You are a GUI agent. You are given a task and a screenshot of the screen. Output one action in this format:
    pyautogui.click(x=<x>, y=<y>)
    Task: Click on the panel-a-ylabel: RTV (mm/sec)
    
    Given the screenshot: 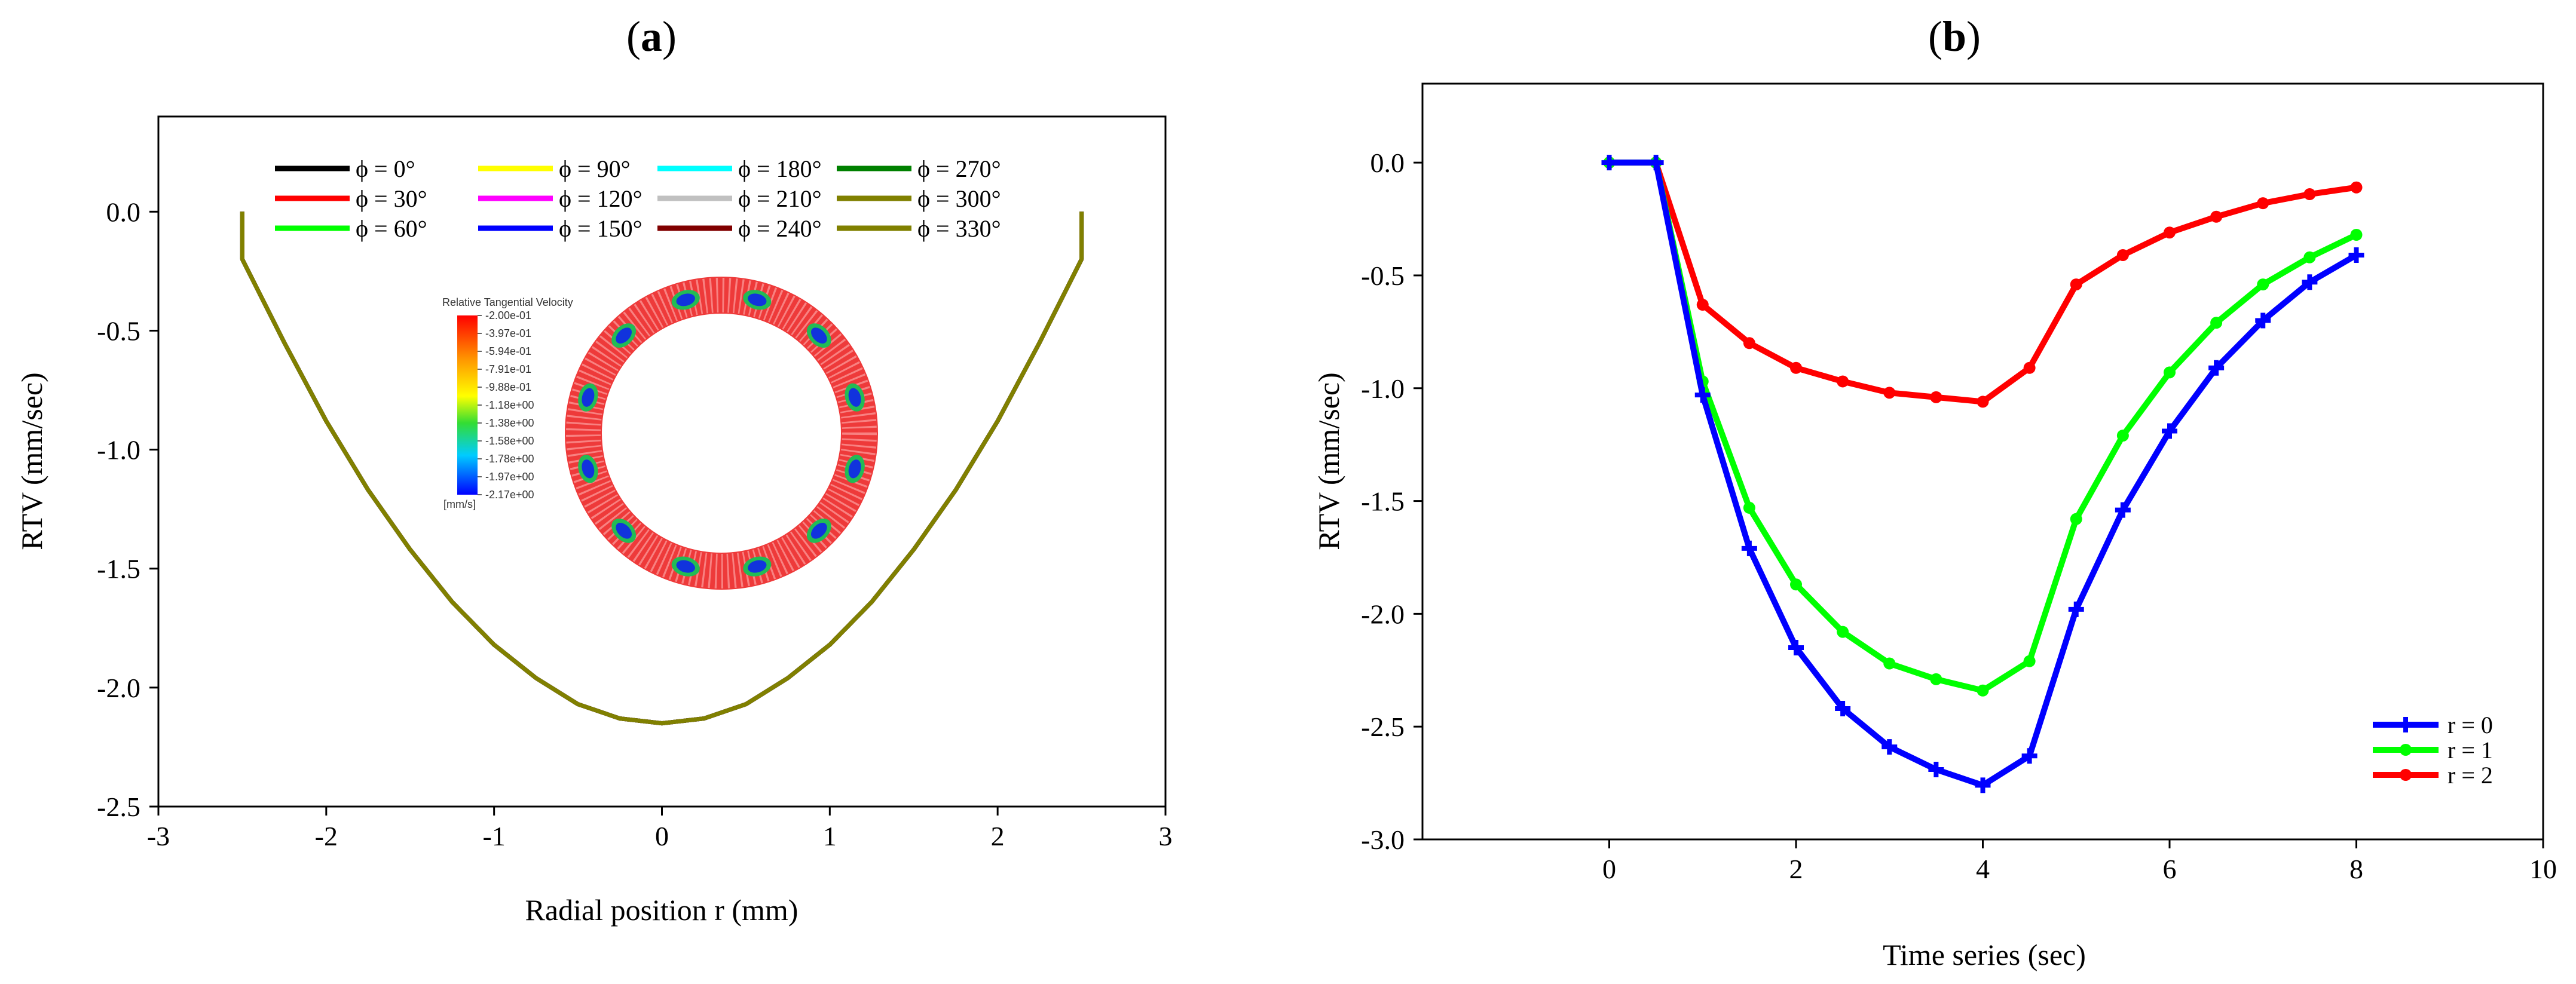 What is the action you would take?
    pyautogui.click(x=31, y=461)
    